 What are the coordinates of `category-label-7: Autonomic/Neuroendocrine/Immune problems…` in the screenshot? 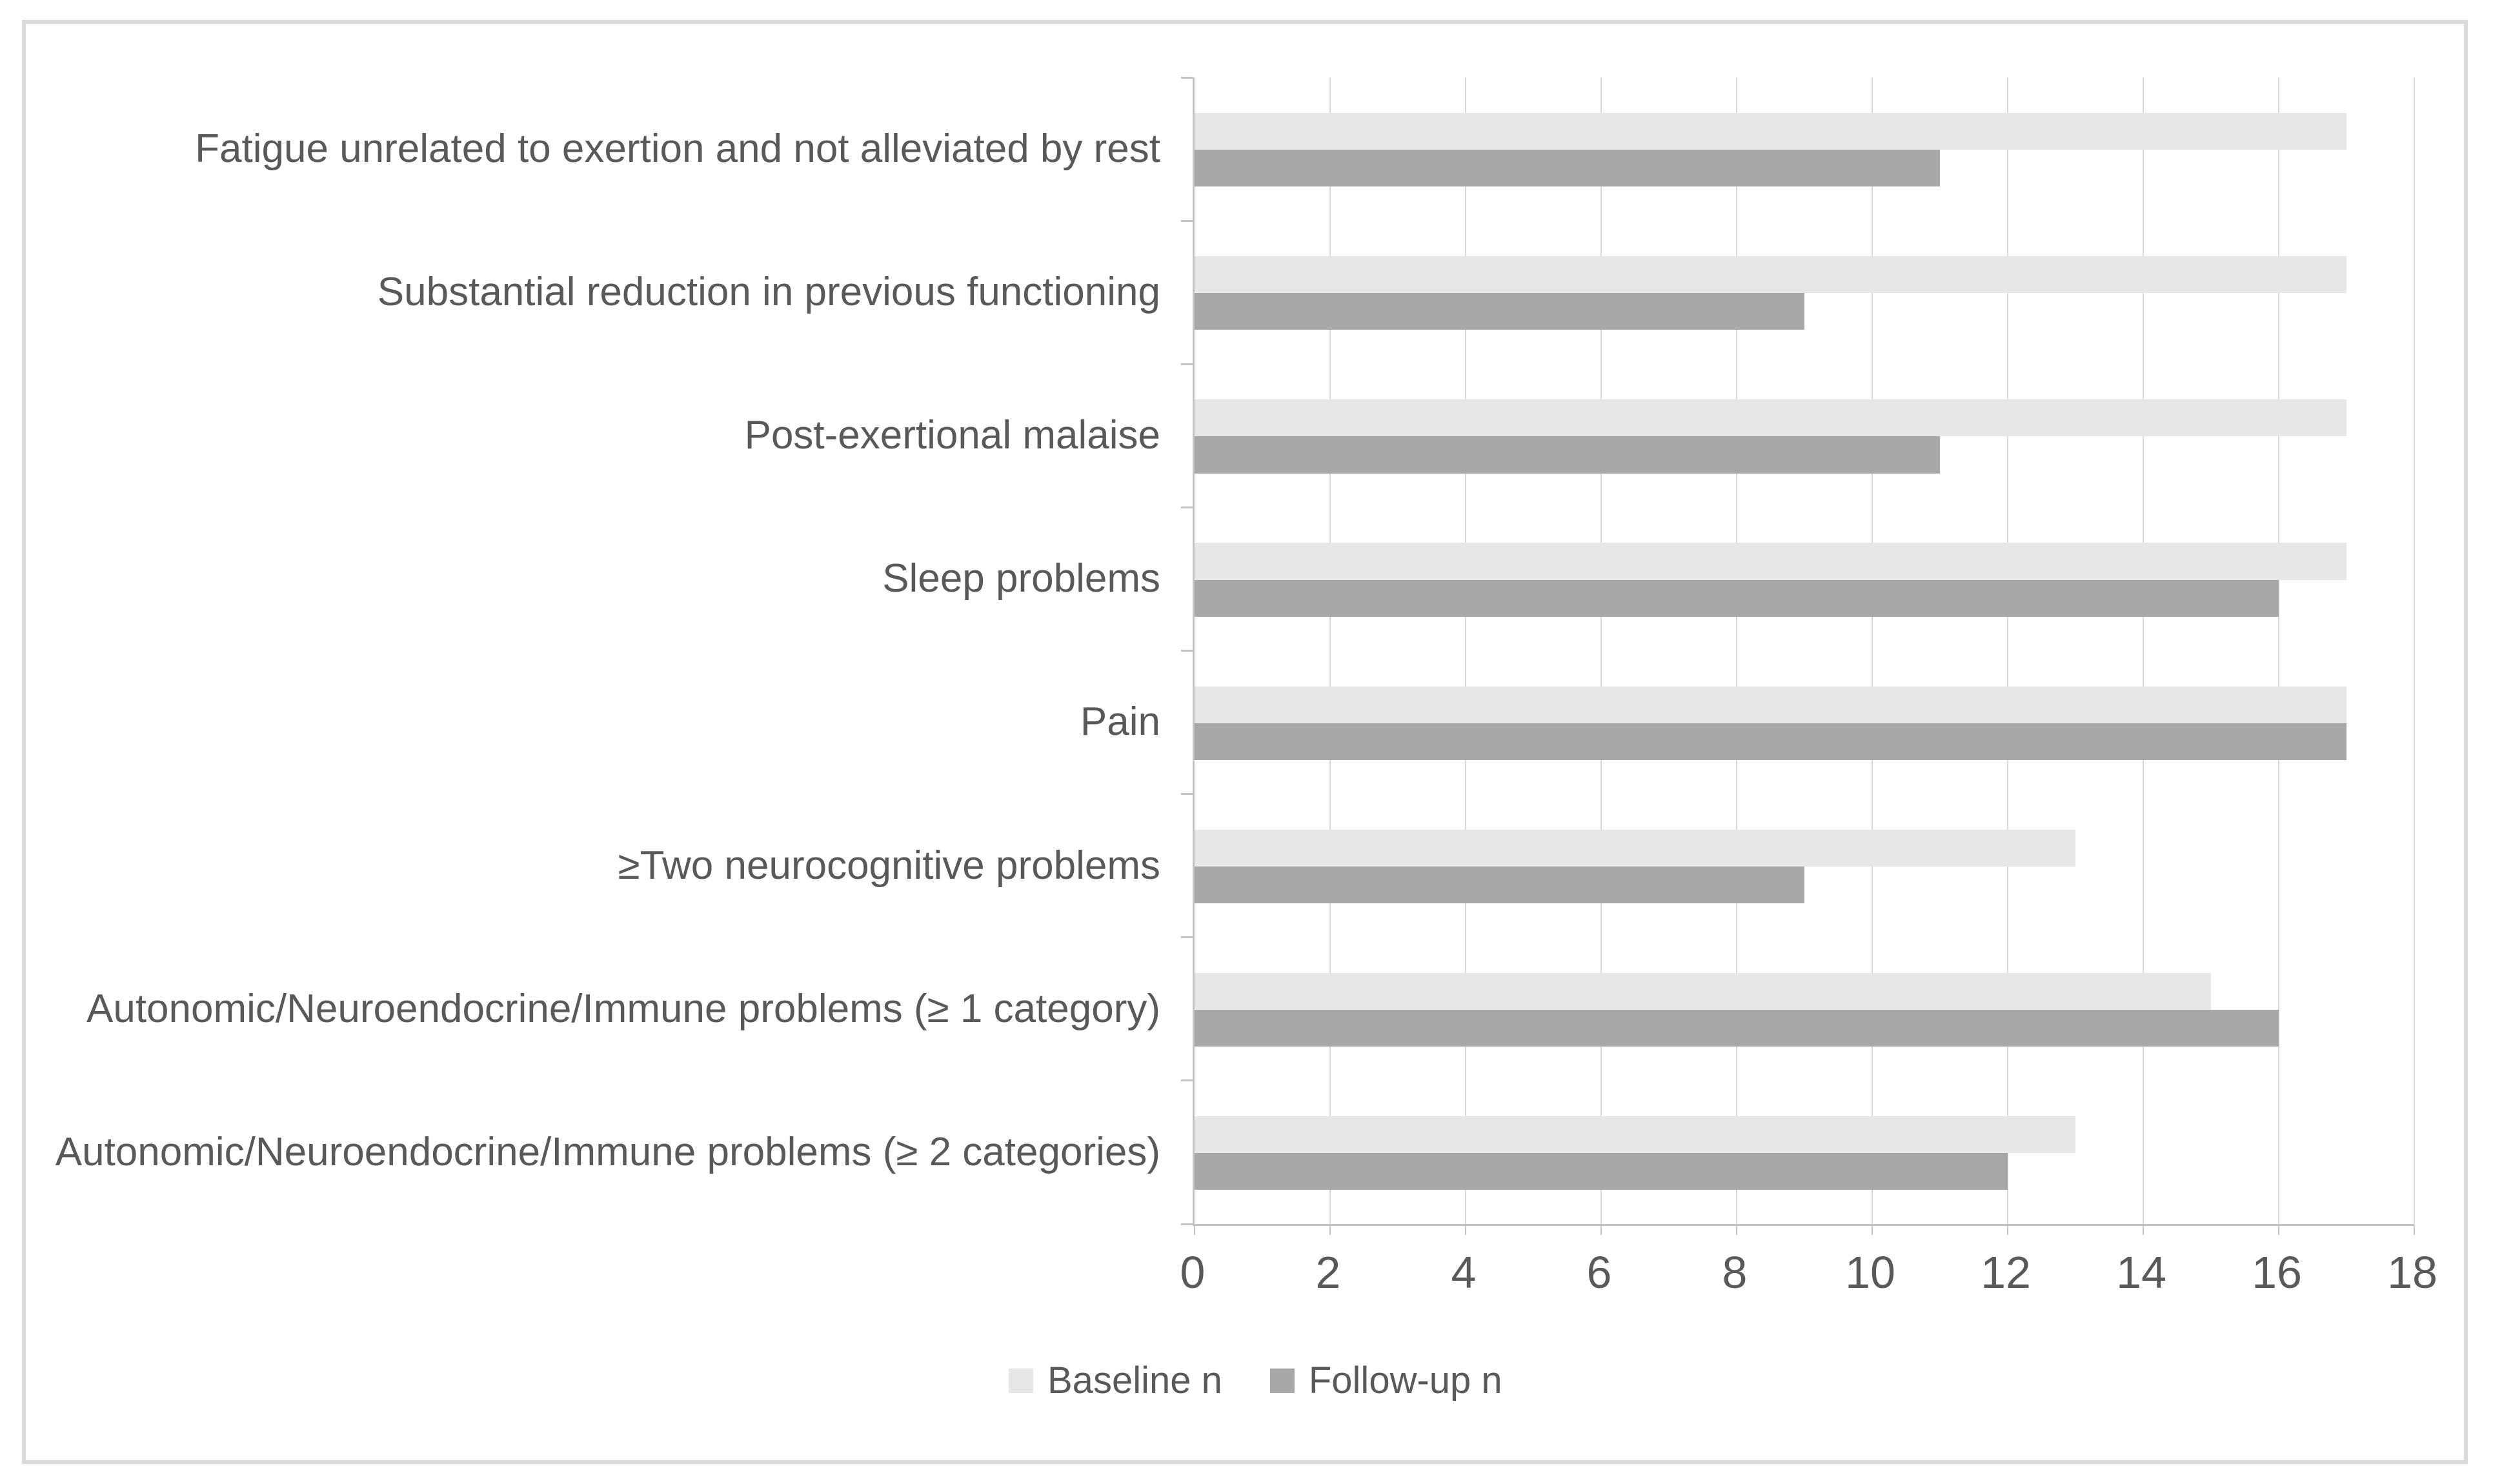 It's located at (607, 1151).